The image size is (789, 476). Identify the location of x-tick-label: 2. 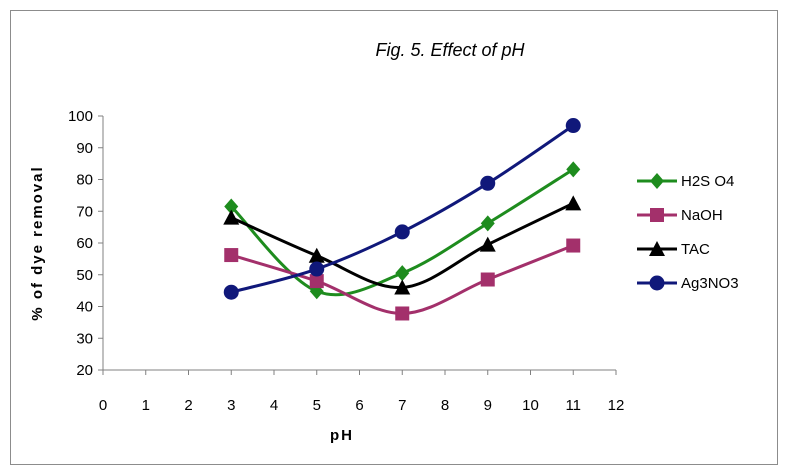
(188, 405).